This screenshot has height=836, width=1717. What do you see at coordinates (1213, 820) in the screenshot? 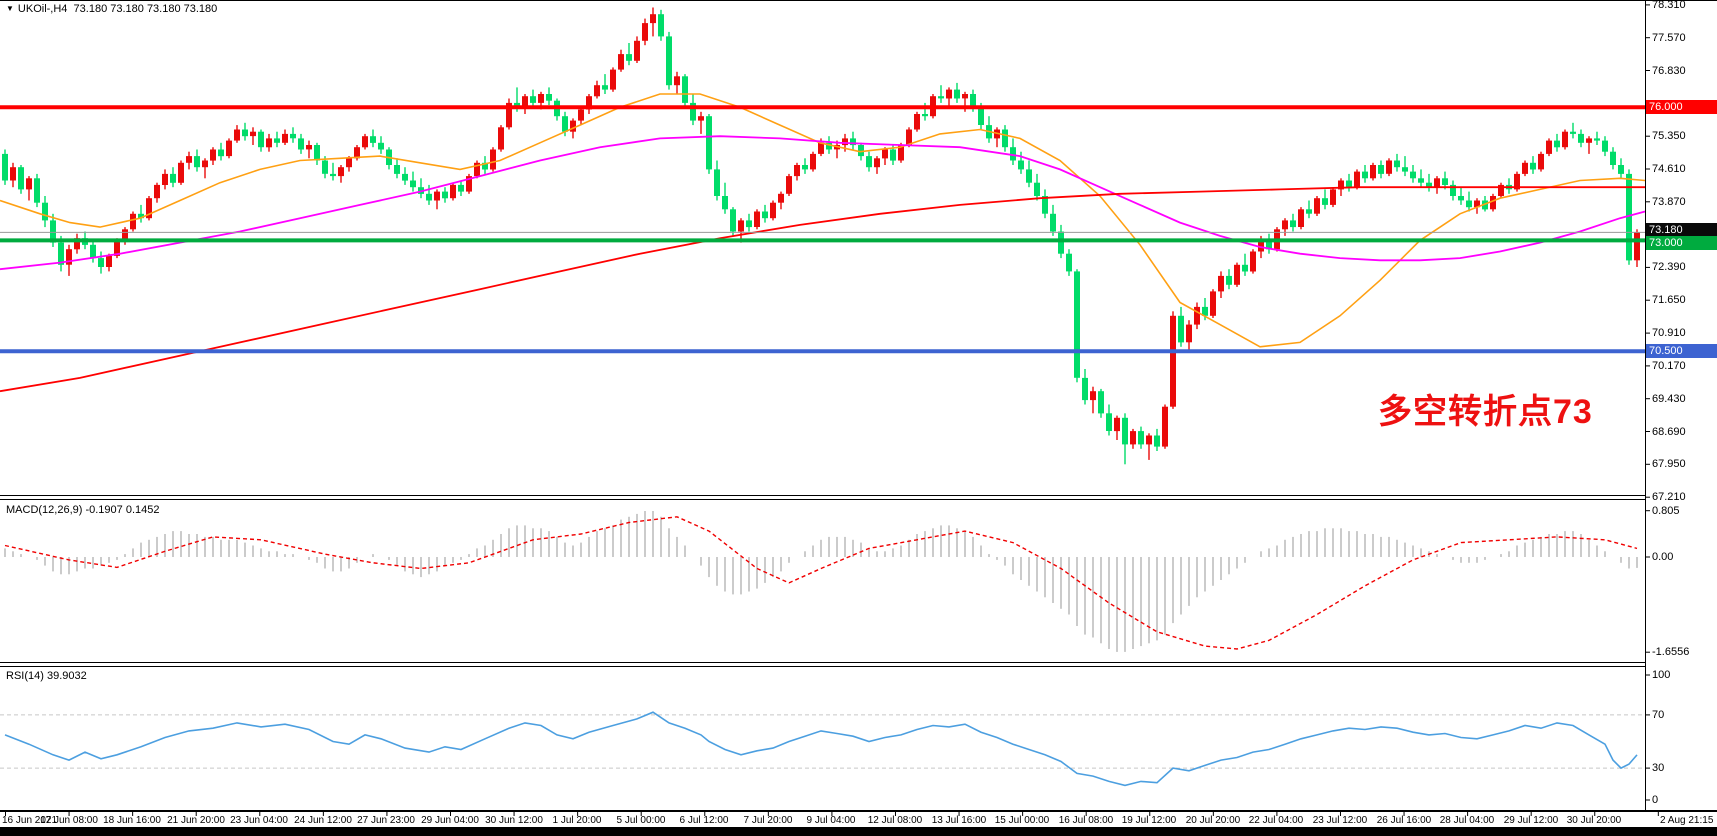
I see `time-axis-label: 20 Jul 20:00` at bounding box center [1213, 820].